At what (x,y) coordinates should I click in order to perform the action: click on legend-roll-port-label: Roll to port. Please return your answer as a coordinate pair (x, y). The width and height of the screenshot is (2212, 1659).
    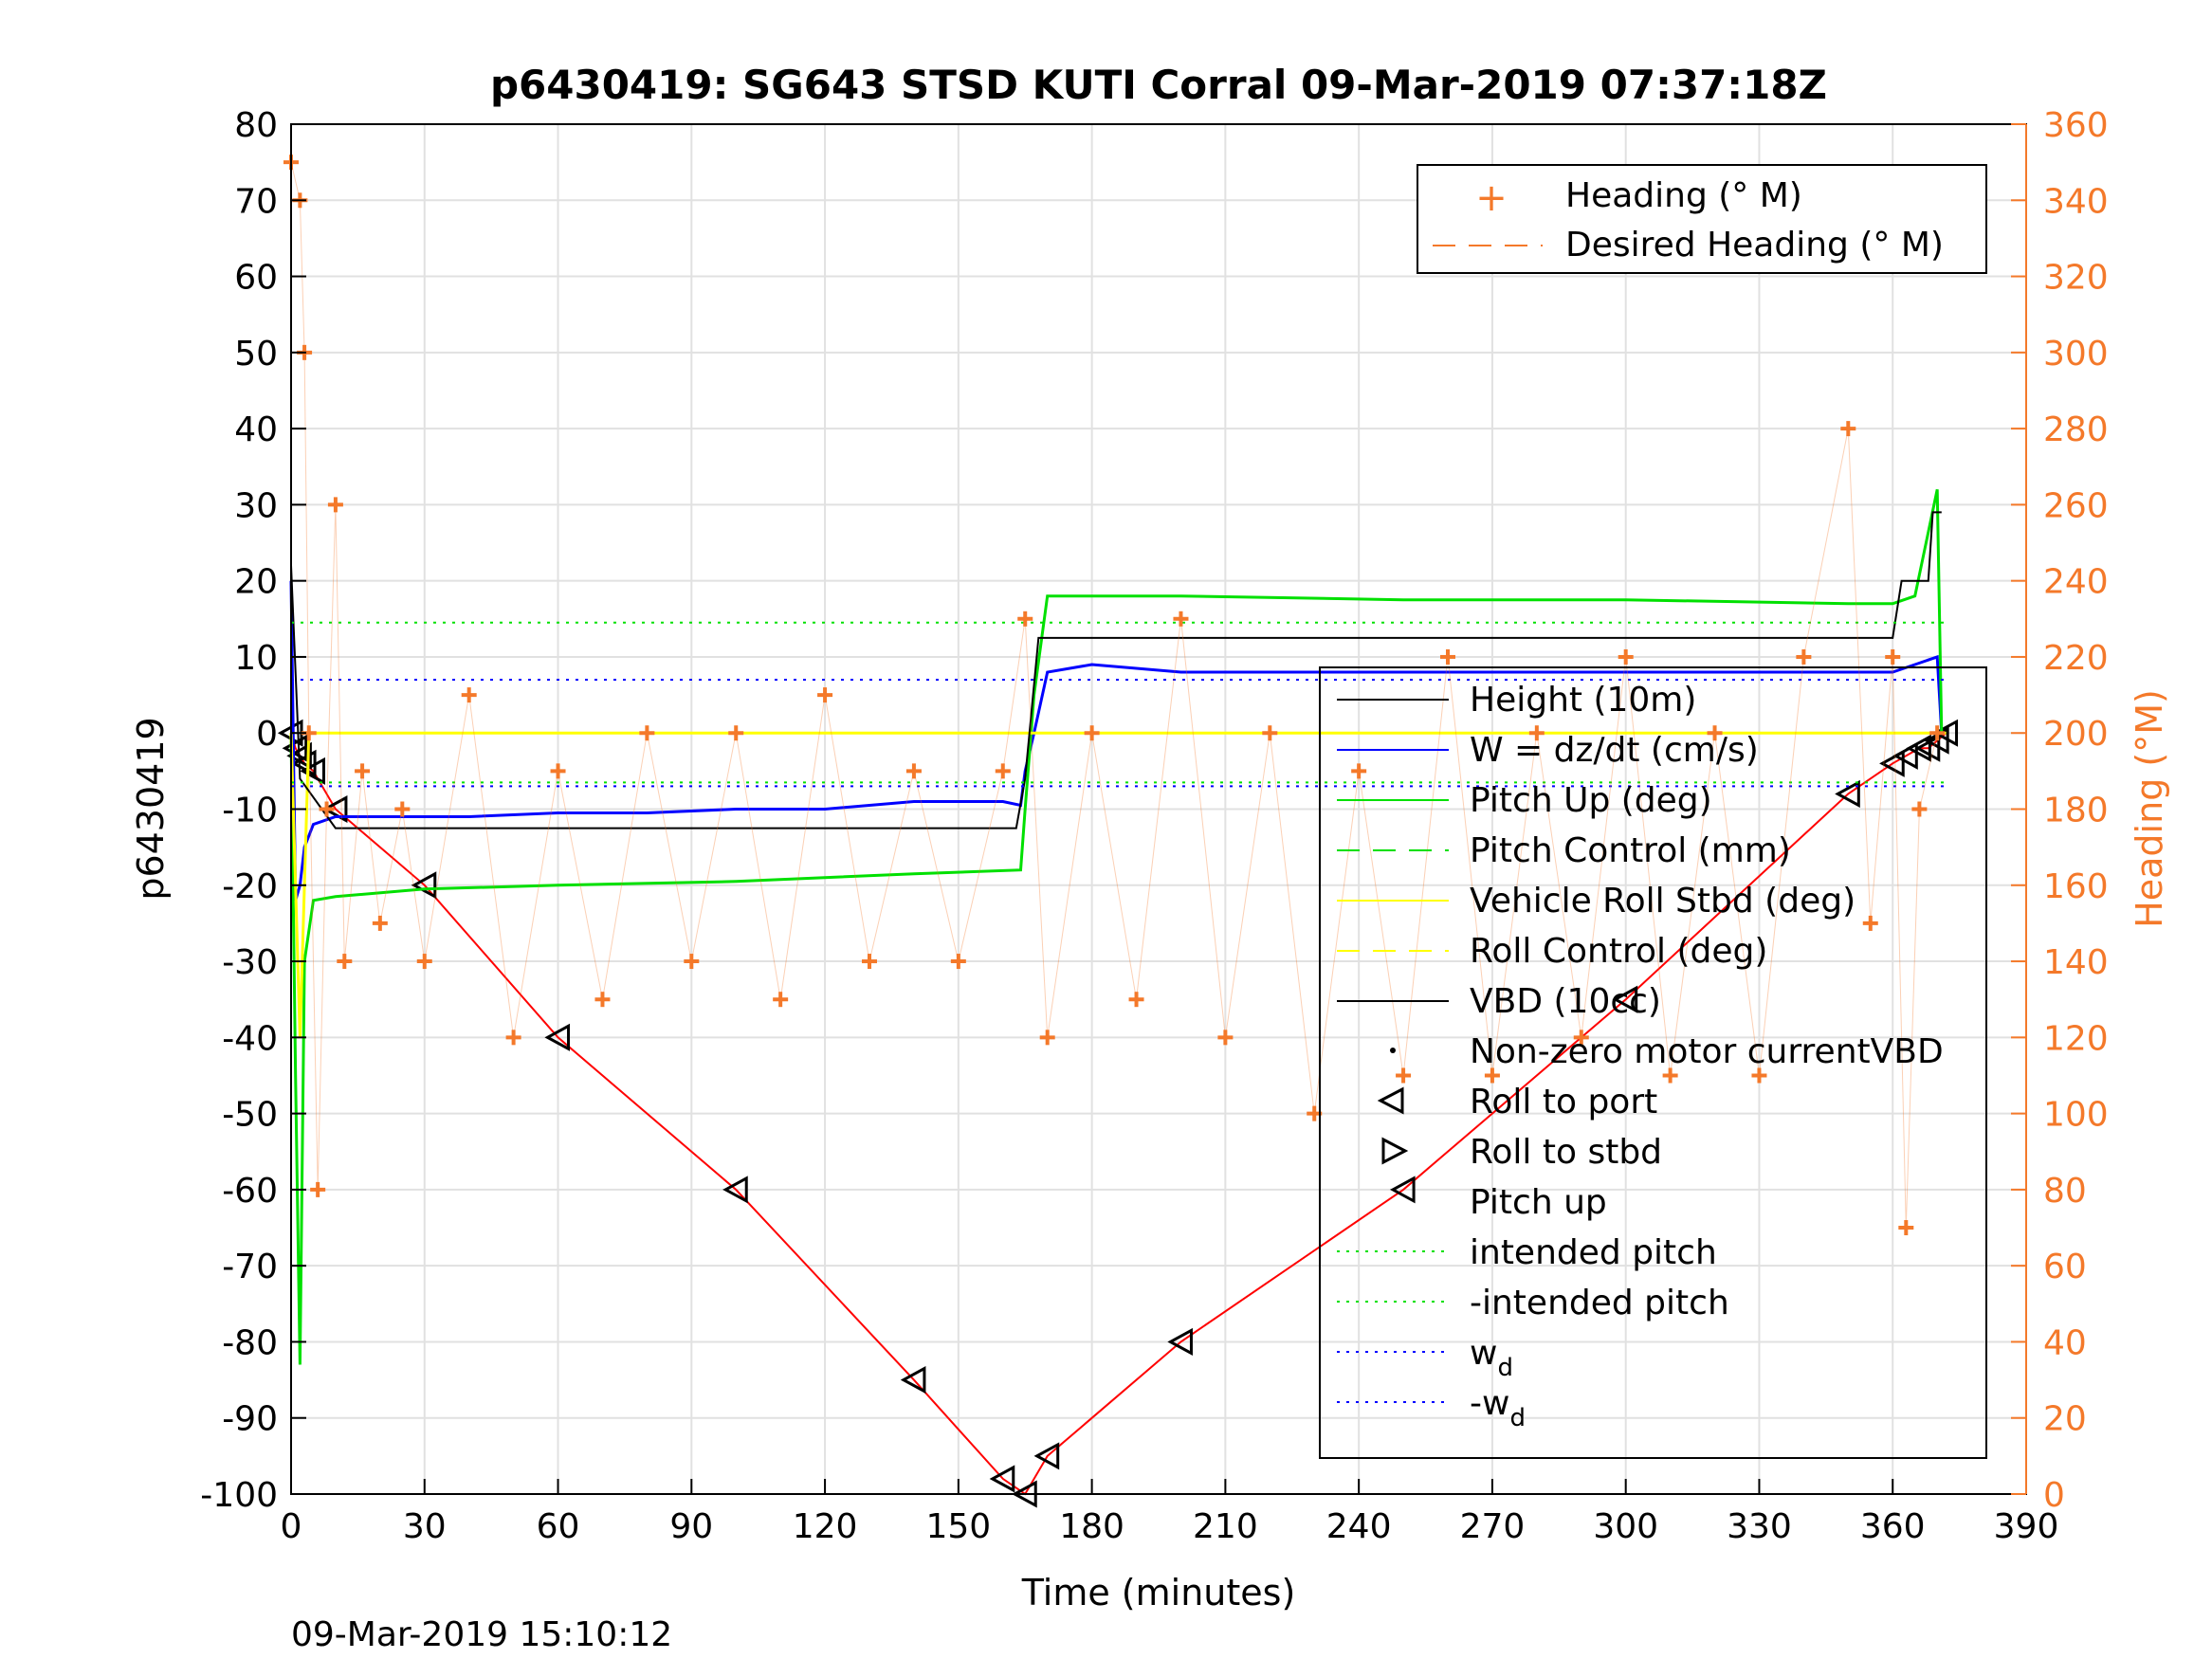
    Looking at the image, I should click on (1563, 1102).